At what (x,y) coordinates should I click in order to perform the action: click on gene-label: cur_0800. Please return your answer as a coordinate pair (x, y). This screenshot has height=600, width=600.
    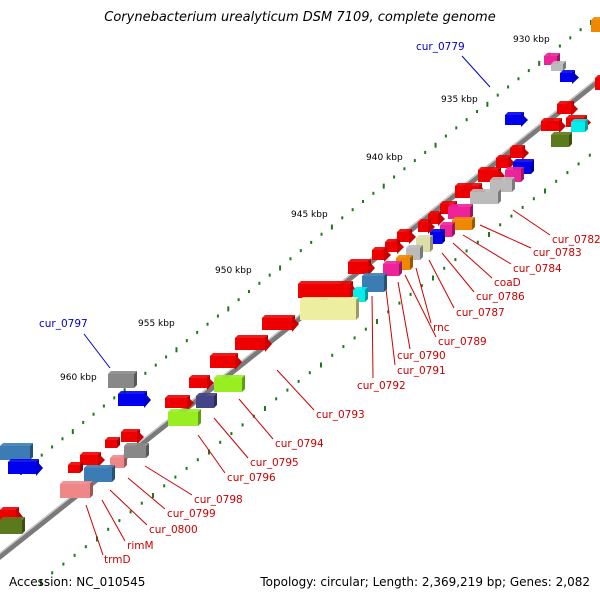
    Looking at the image, I should click on (173, 530).